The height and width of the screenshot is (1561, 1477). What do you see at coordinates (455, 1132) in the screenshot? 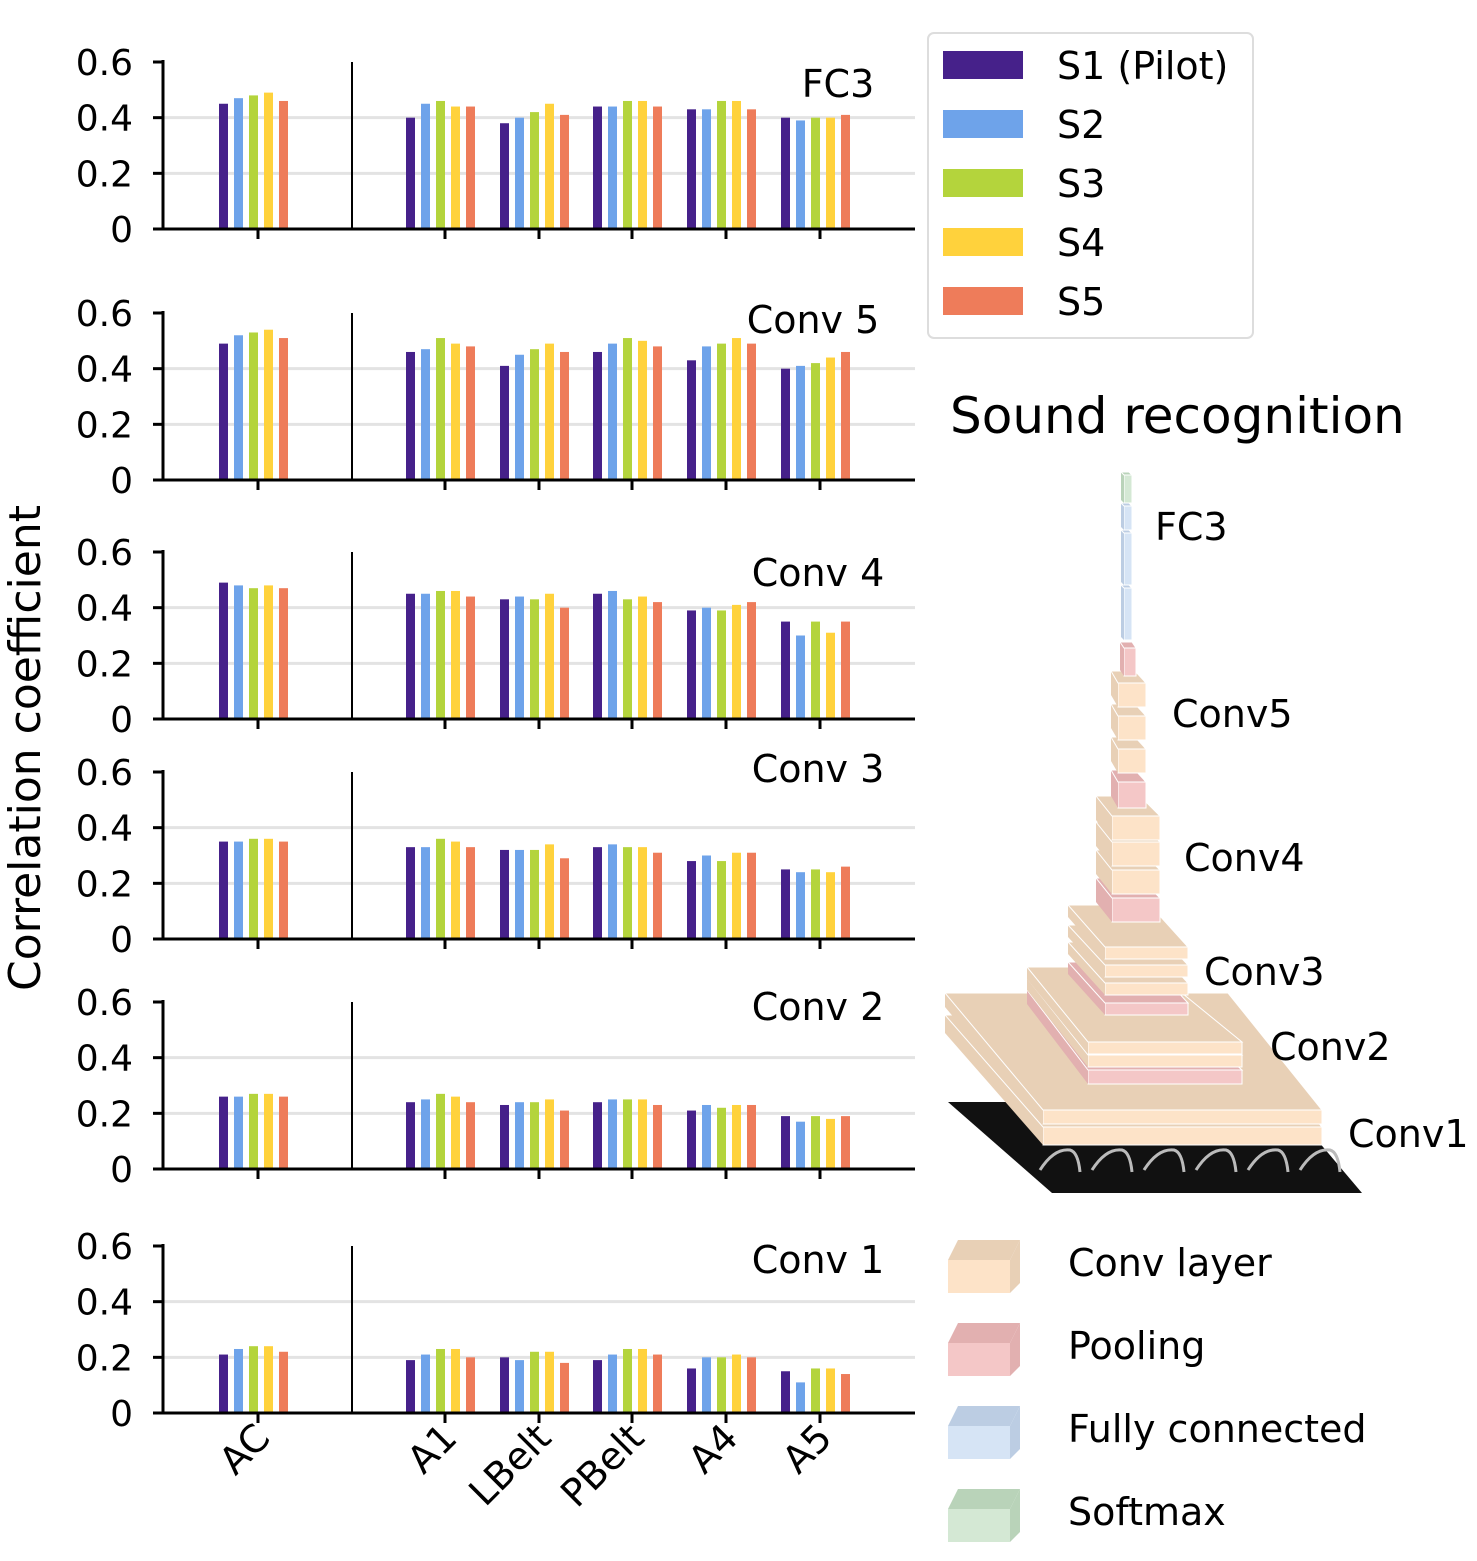
I see `bar-a1-s4` at bounding box center [455, 1132].